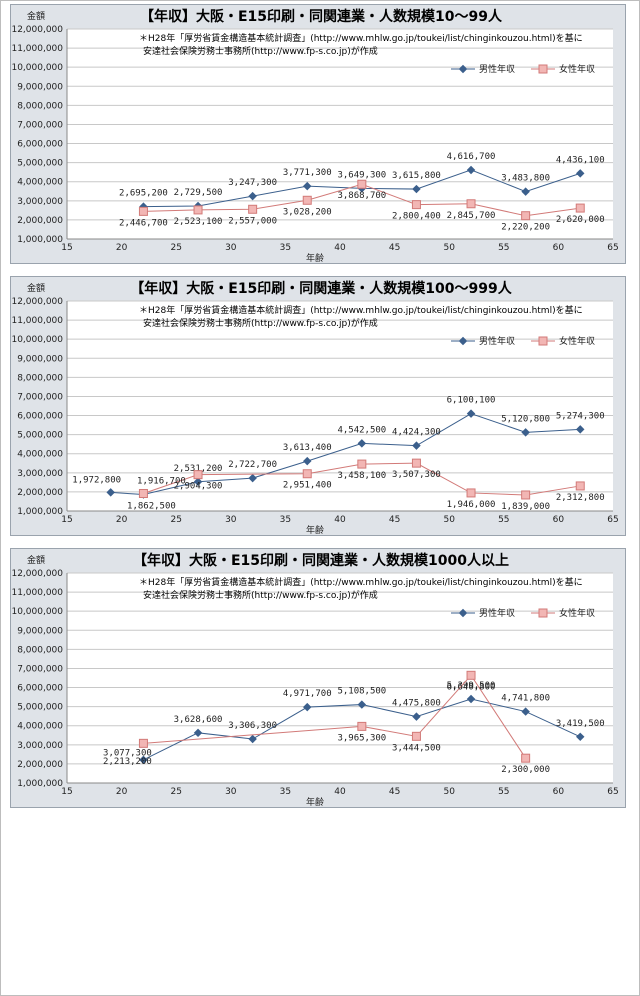 The height and width of the screenshot is (996, 640). Describe the element at coordinates (416, 176) in the screenshot. I see `data-label: 3,615,800` at that location.